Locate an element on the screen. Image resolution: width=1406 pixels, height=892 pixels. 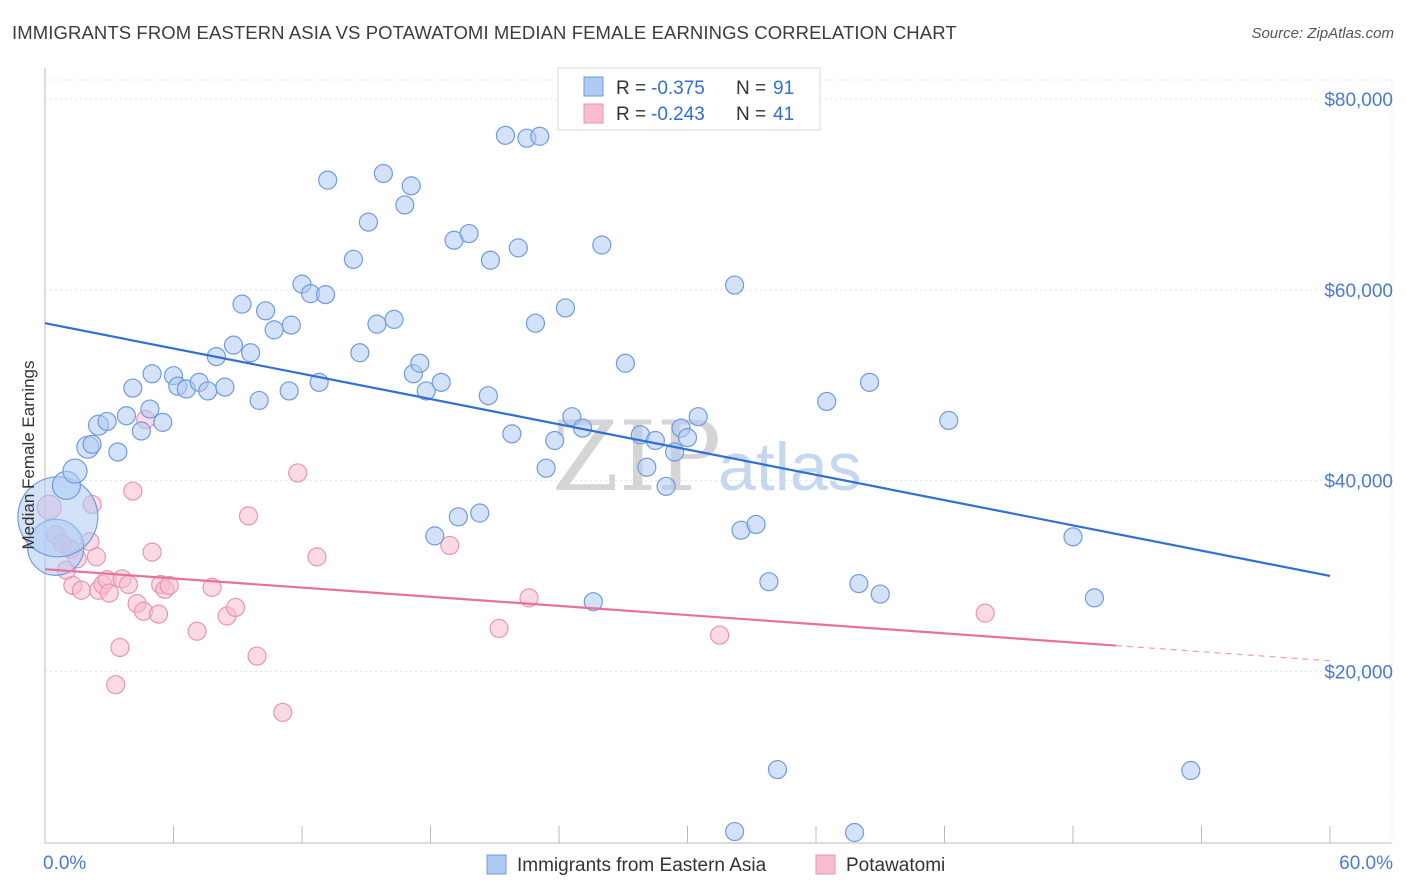
legend-n-value-2: 41 is located at coordinates (783, 114).